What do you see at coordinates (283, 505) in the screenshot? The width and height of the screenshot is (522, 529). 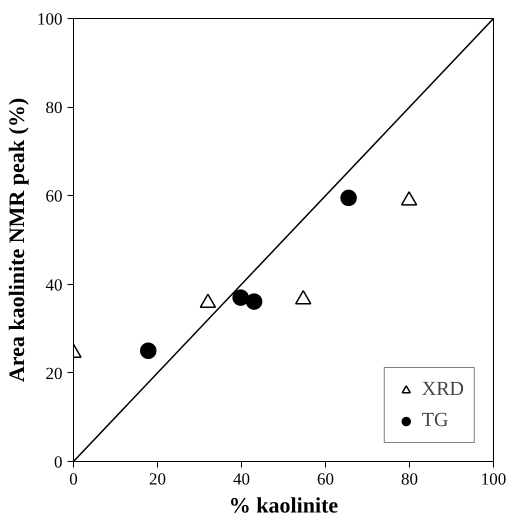 I see `x-axis-title: % kaolinite` at bounding box center [283, 505].